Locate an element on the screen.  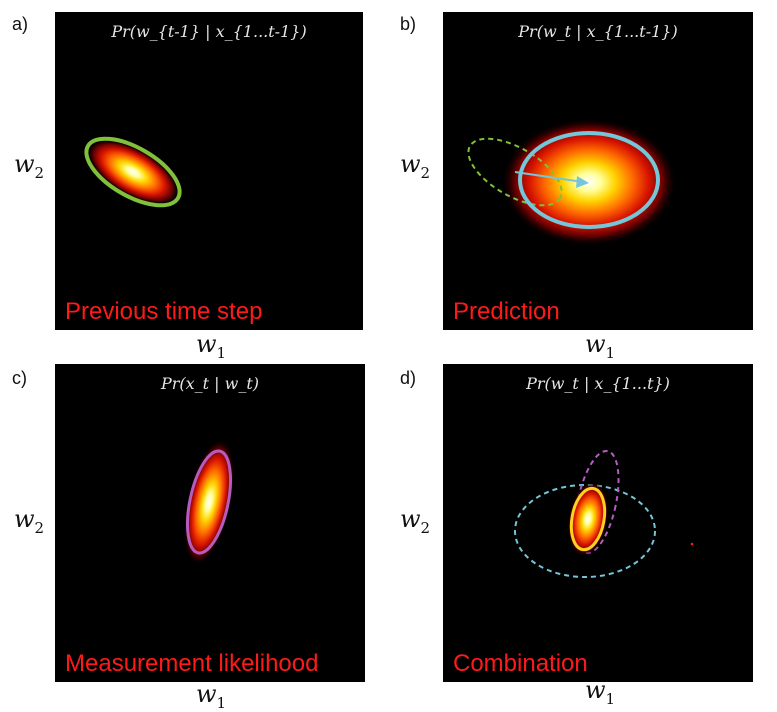
prediction-ellipse is located at coordinates (589, 180).